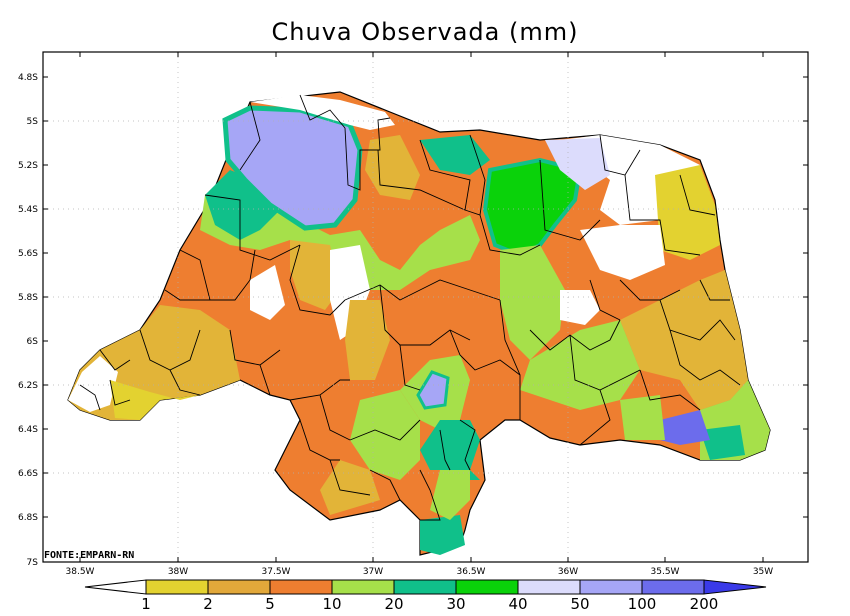 This screenshot has height=616, width=850. Describe the element at coordinates (665, 572) in the screenshot. I see `lon-label: 35.5W` at that location.